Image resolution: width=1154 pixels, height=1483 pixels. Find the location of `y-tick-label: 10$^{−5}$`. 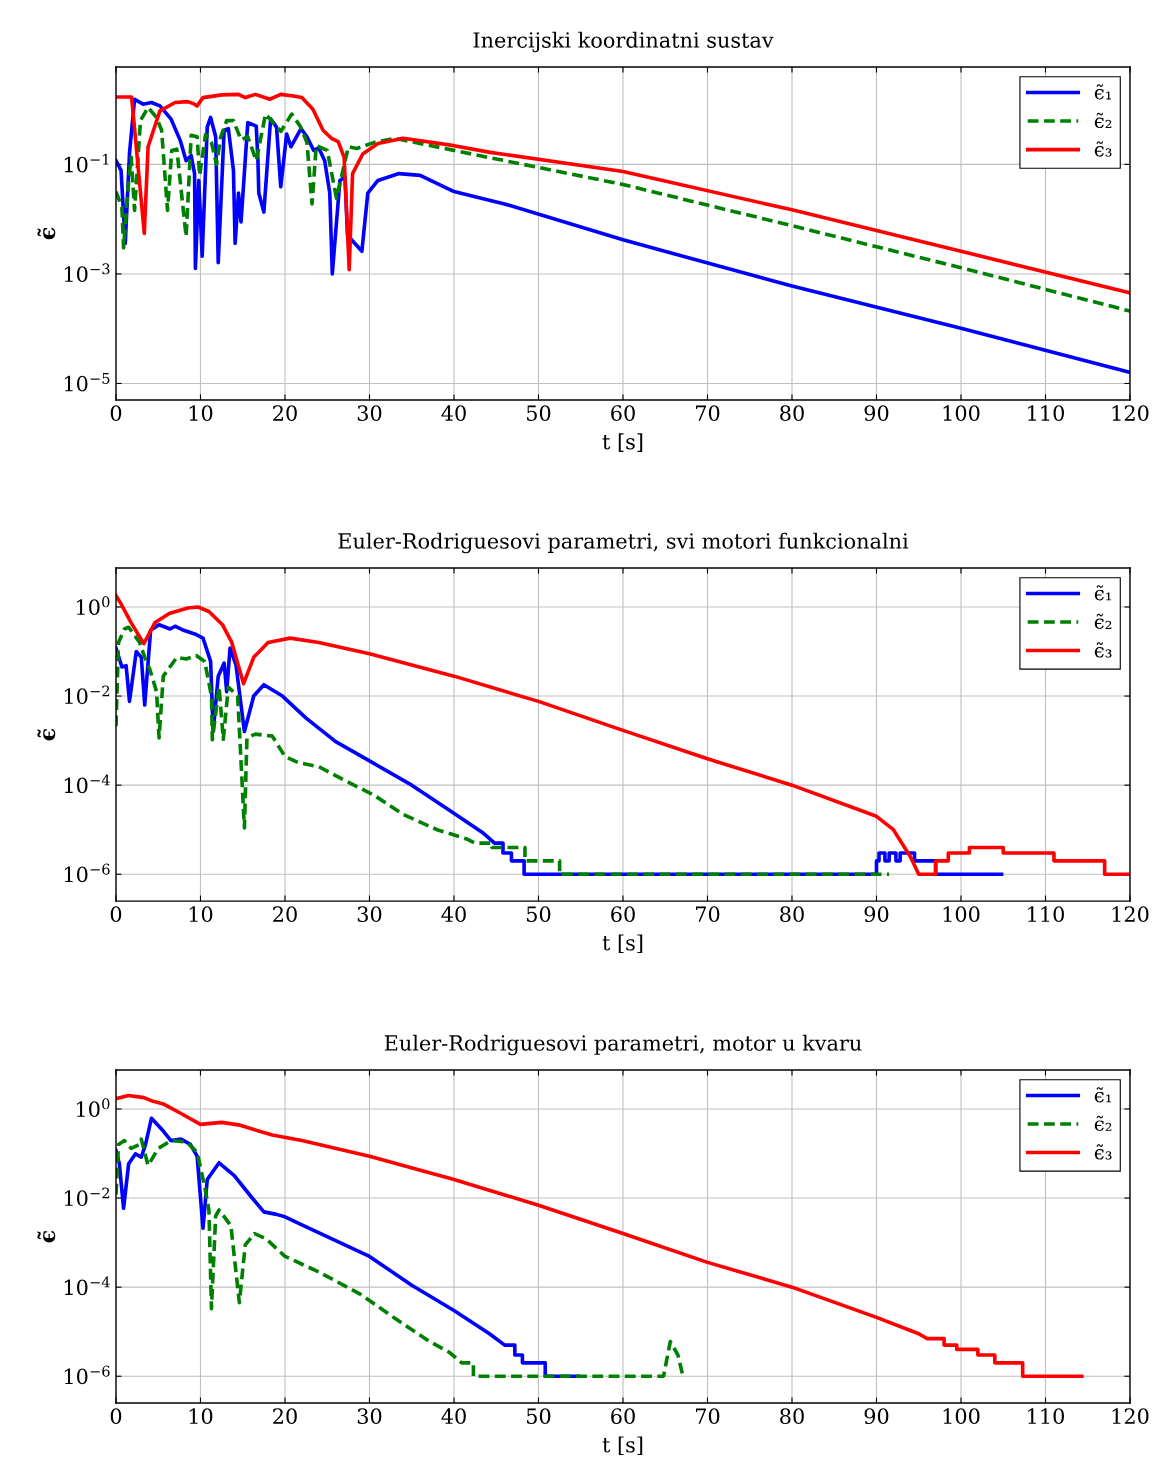

y-tick-label: 10$^{−5}$ is located at coordinates (87, 382).